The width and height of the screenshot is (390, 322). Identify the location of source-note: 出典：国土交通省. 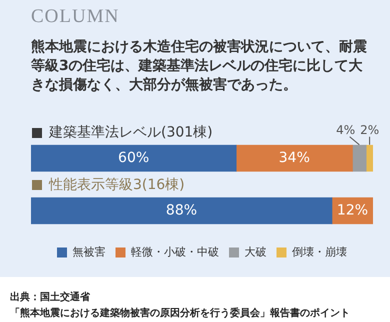
(50, 297).